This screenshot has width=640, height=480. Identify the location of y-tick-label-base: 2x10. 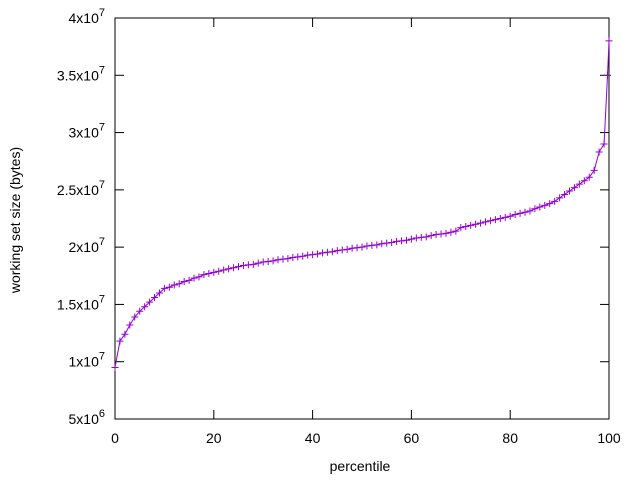
(84, 247).